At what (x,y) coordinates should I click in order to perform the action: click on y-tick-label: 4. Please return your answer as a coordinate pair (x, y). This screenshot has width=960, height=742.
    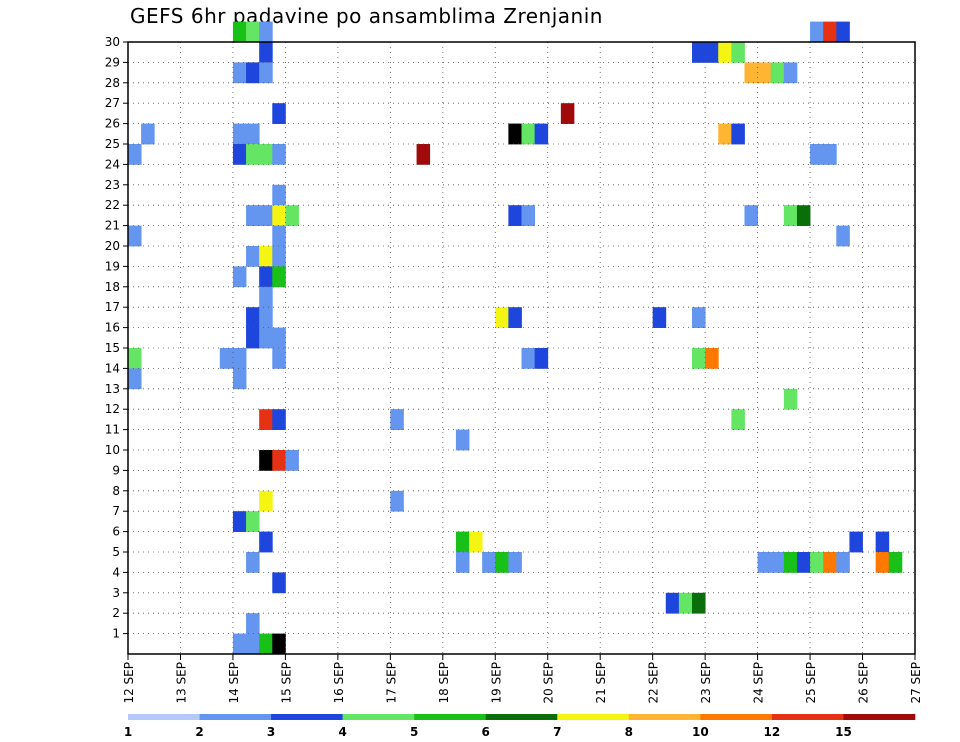
    Looking at the image, I should click on (116, 572).